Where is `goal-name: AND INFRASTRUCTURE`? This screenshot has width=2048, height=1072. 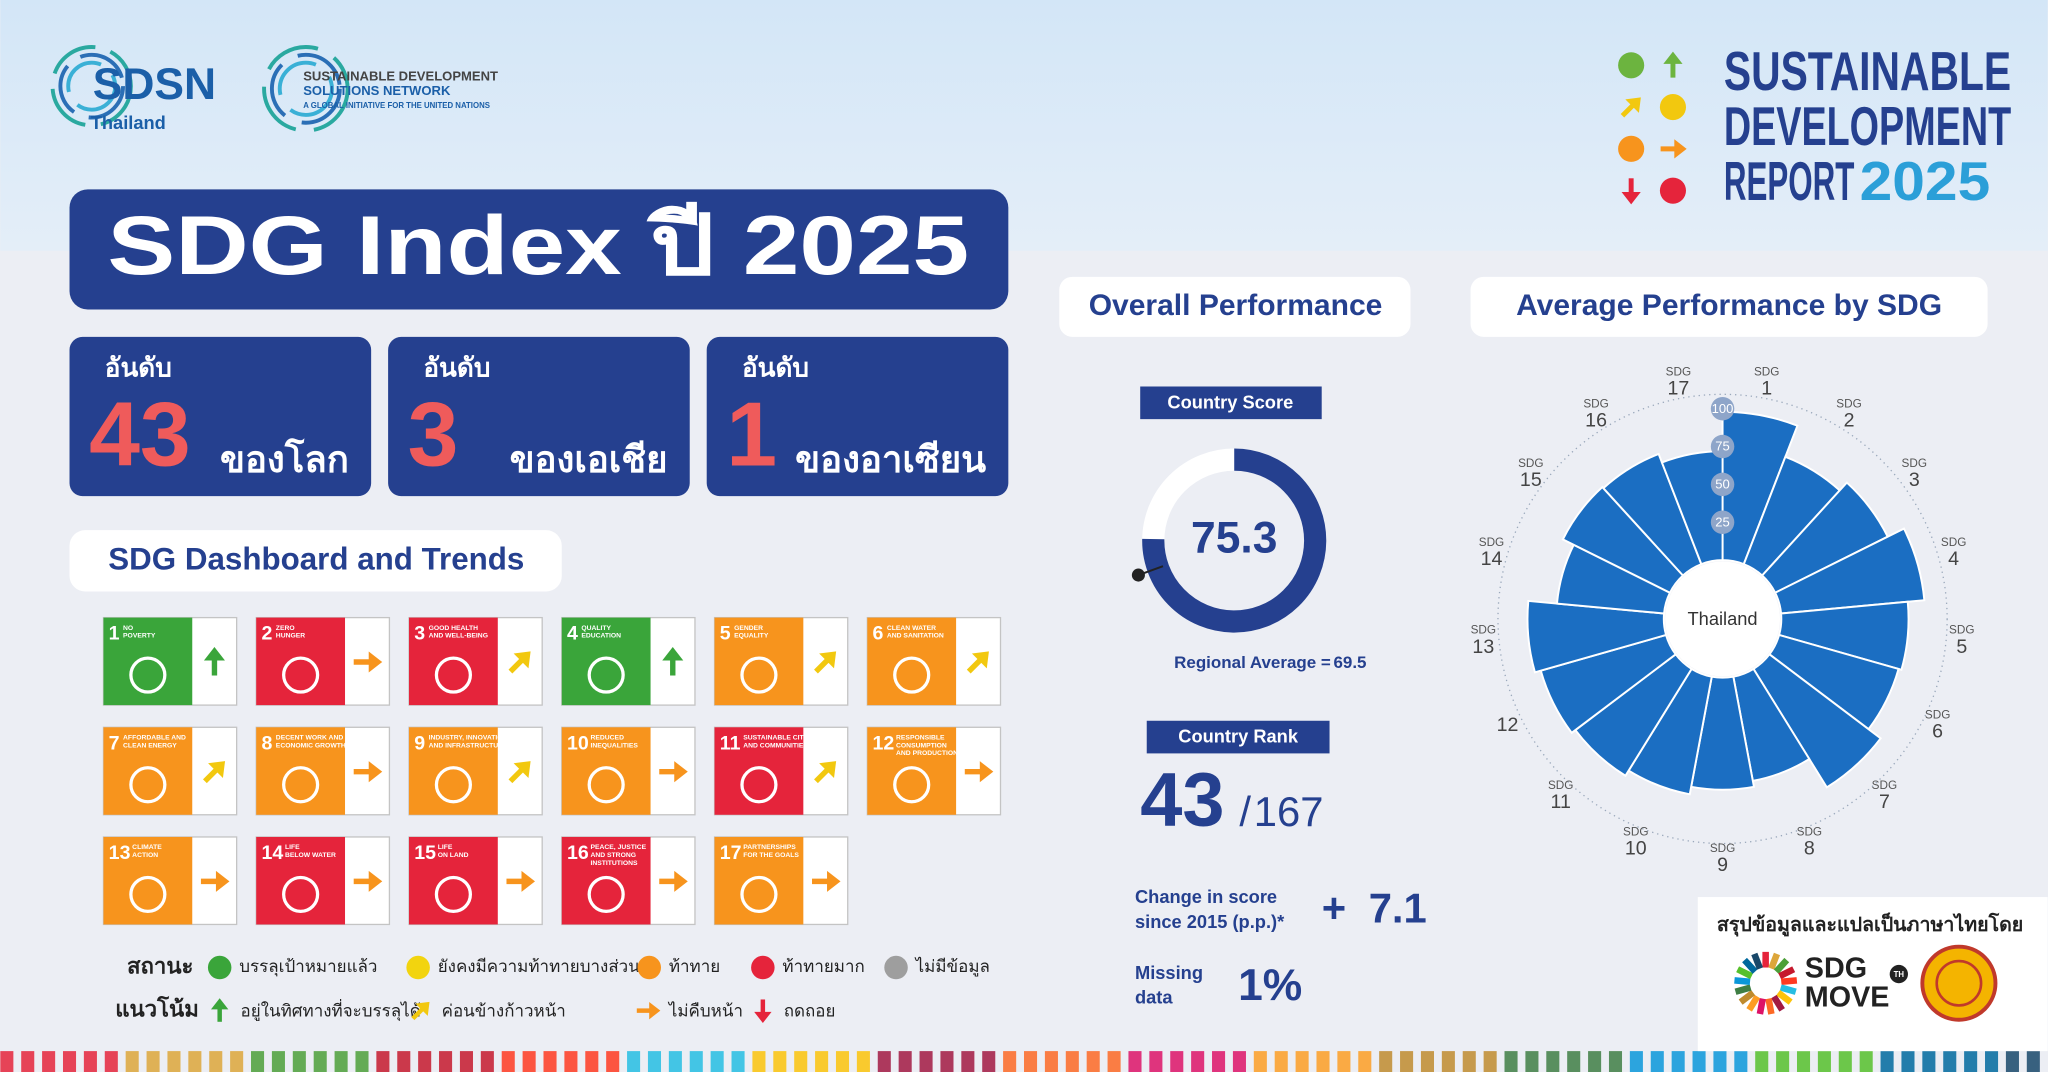 goal-name: AND INFRASTRUCTURE is located at coordinates (468, 745).